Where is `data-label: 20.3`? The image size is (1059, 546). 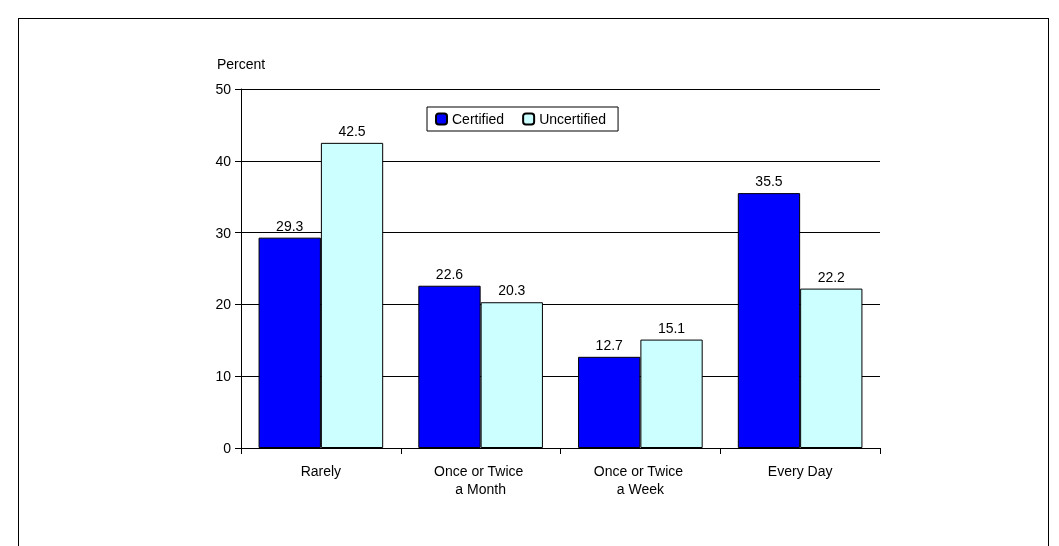 data-label: 20.3 is located at coordinates (512, 290).